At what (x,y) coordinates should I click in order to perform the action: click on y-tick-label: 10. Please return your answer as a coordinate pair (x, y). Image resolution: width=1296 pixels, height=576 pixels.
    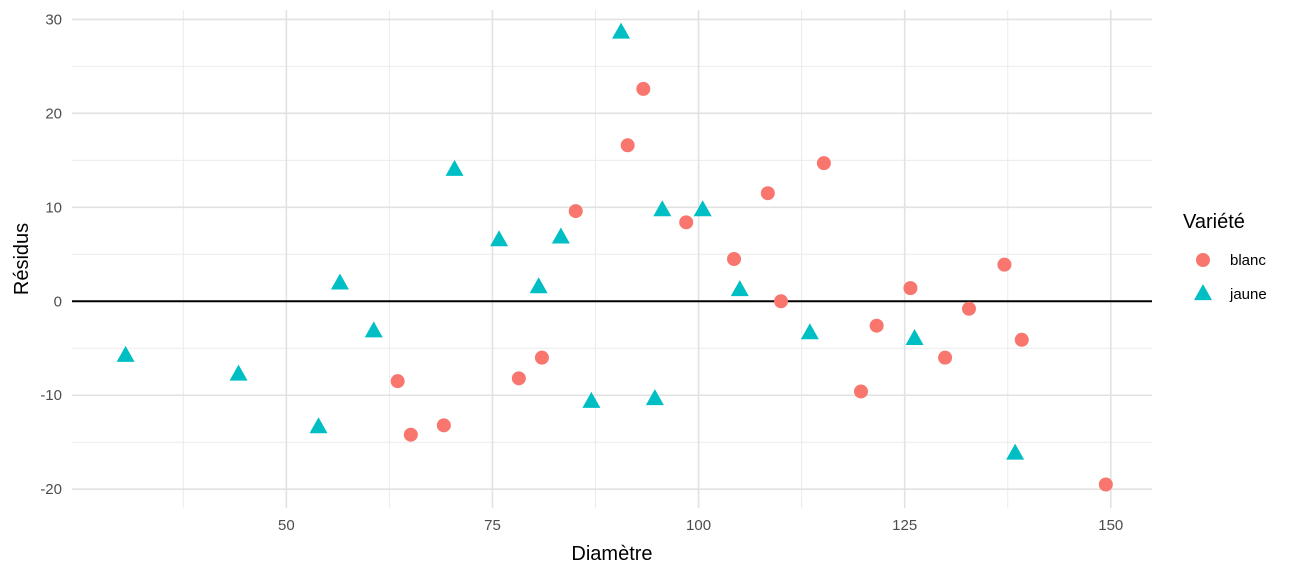
    Looking at the image, I should click on (53, 207).